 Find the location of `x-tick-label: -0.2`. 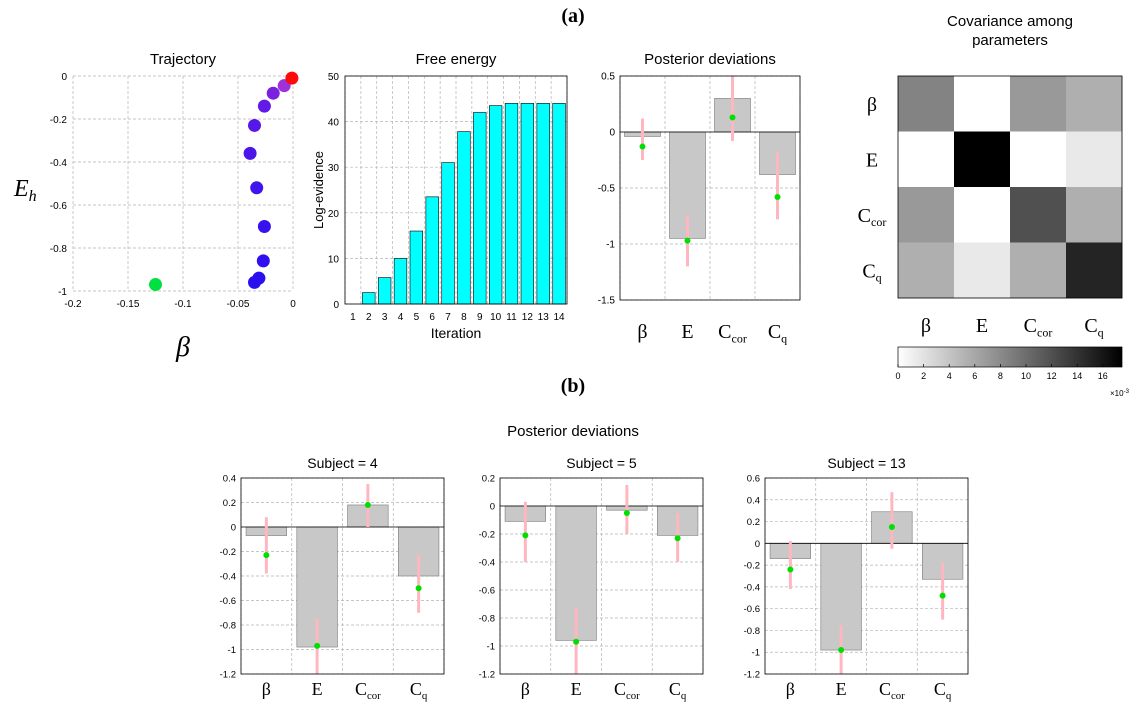

x-tick-label: -0.2 is located at coordinates (73, 304).